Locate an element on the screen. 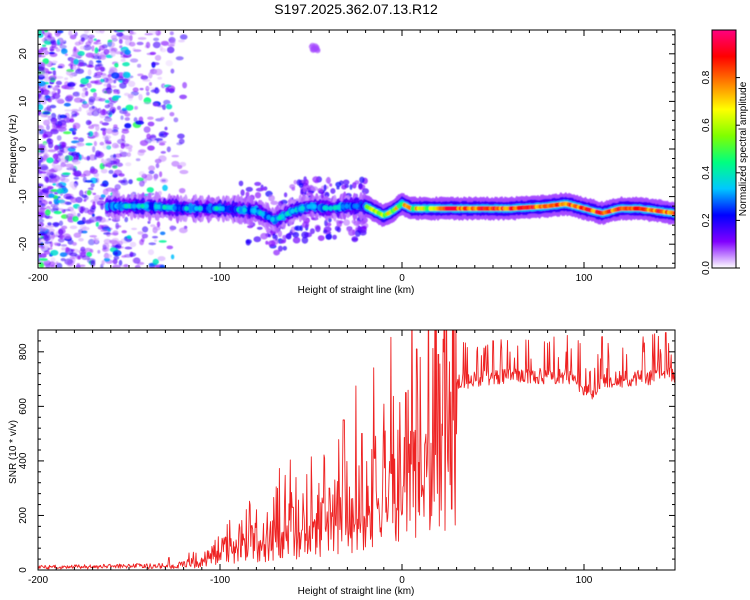 The height and width of the screenshot is (600, 750). spectrogram-y-tick-label: 10 is located at coordinates (23, 101).